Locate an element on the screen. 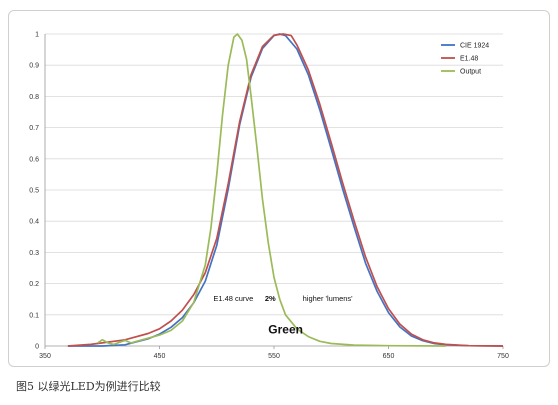 Image resolution: width=558 pixels, height=405 pixels. annotation-text: E1.48 curve is located at coordinates (233, 298).